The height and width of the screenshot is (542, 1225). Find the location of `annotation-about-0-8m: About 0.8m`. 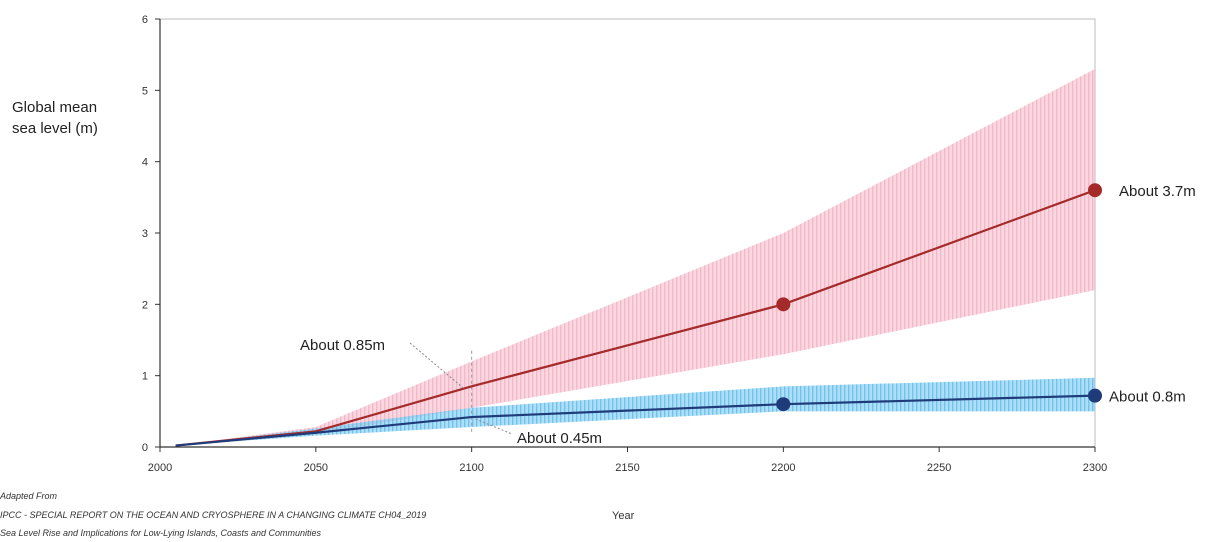

annotation-about-0-8m: About 0.8m is located at coordinates (1147, 397).